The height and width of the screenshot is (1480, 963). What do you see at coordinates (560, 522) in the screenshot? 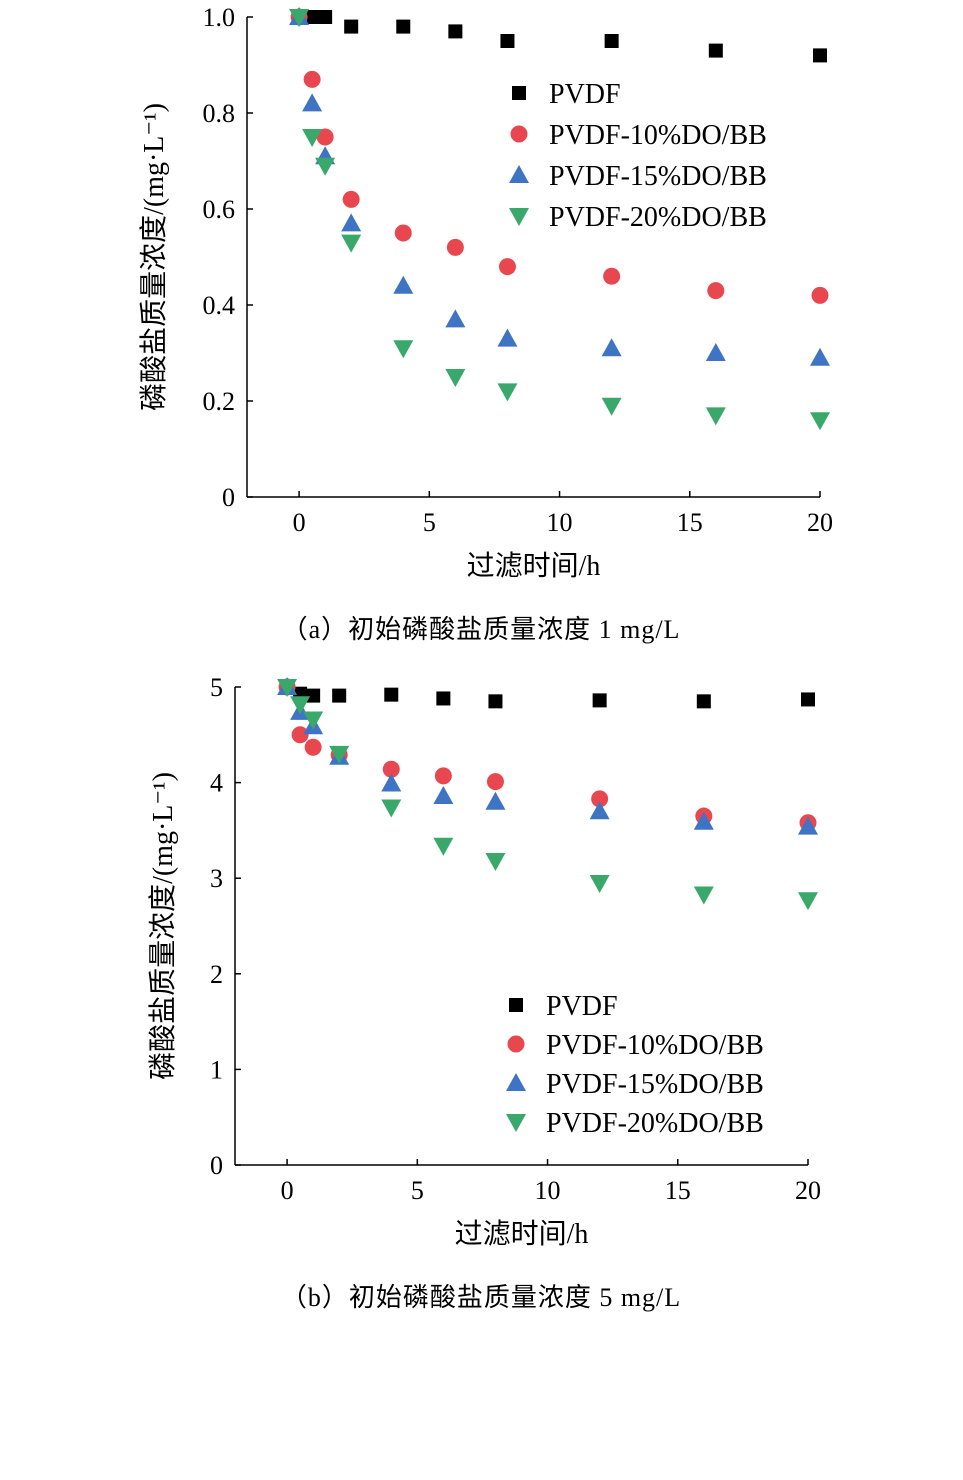
I see `chart-a-x-tick-label: 10` at bounding box center [560, 522].